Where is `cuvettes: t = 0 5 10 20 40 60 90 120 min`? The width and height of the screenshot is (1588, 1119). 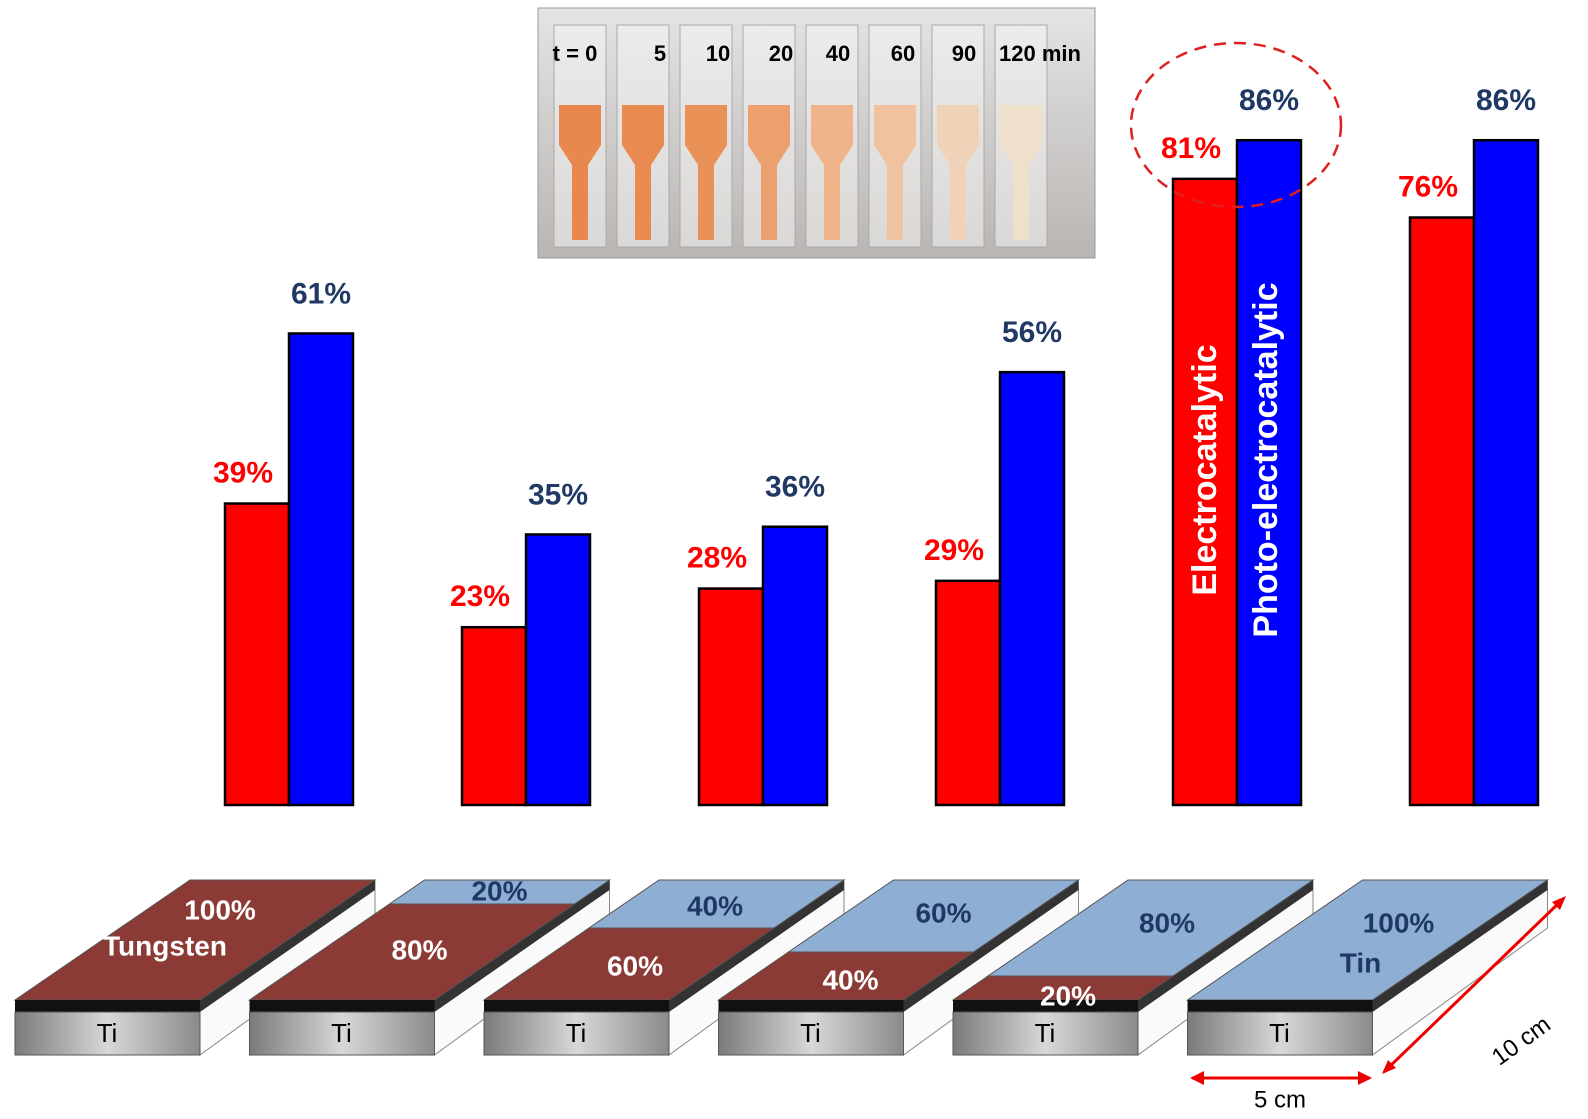 cuvettes: t = 0 5 10 20 40 60 90 120 min is located at coordinates (817, 136).